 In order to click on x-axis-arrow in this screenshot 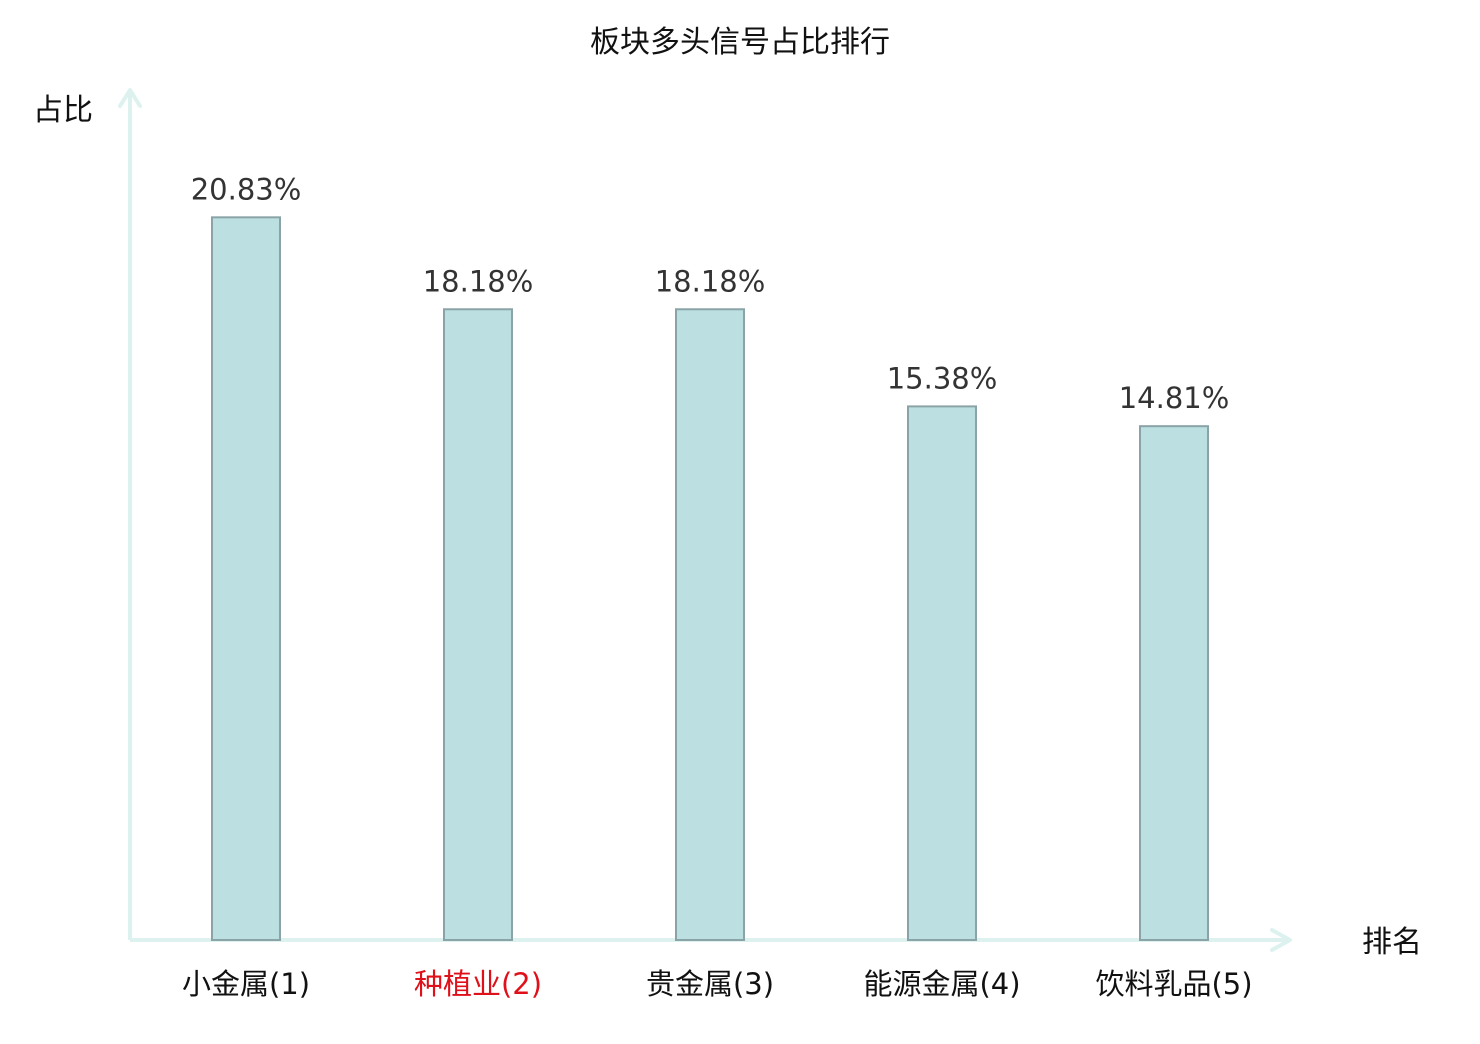, I will do `click(1281, 940)`.